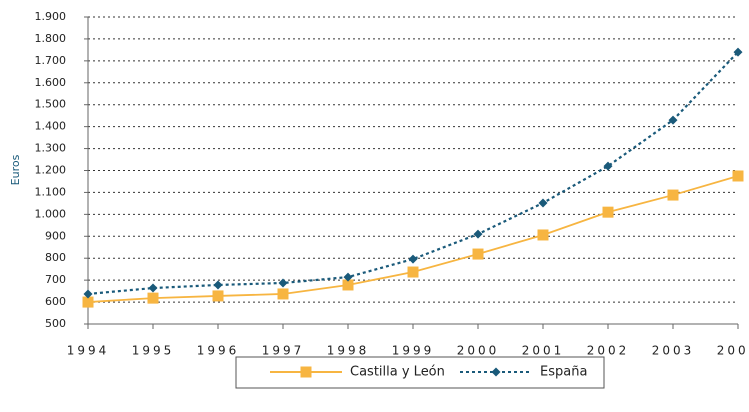 This screenshot has width=749, height=412. Describe the element at coordinates (673, 351) in the screenshot. I see `x-tick-label: 2003` at that location.